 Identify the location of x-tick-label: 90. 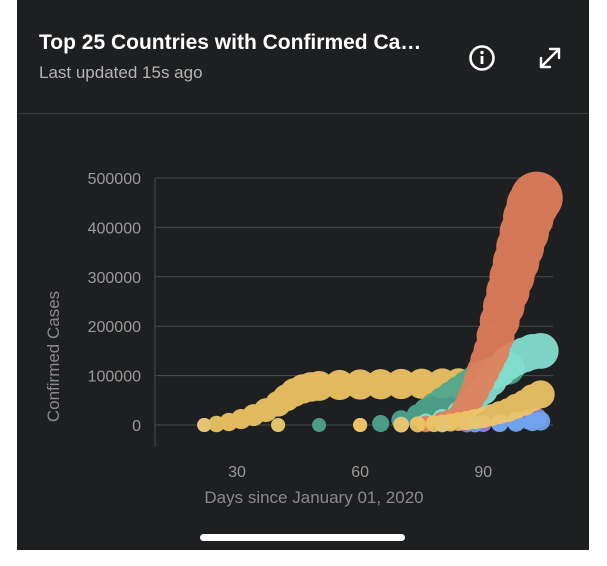
(483, 472).